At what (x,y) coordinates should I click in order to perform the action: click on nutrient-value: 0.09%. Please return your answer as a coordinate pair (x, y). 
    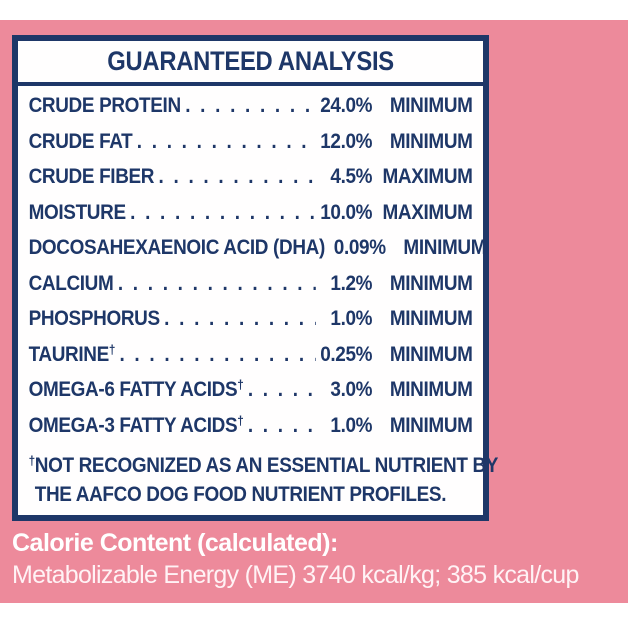
    Looking at the image, I should click on (359, 247).